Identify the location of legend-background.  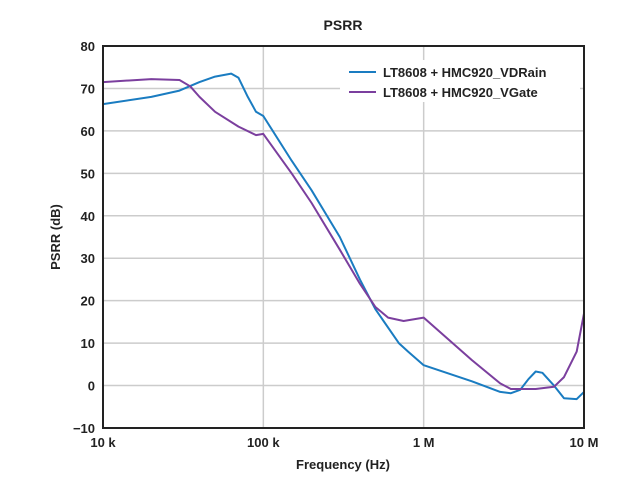
(460, 81).